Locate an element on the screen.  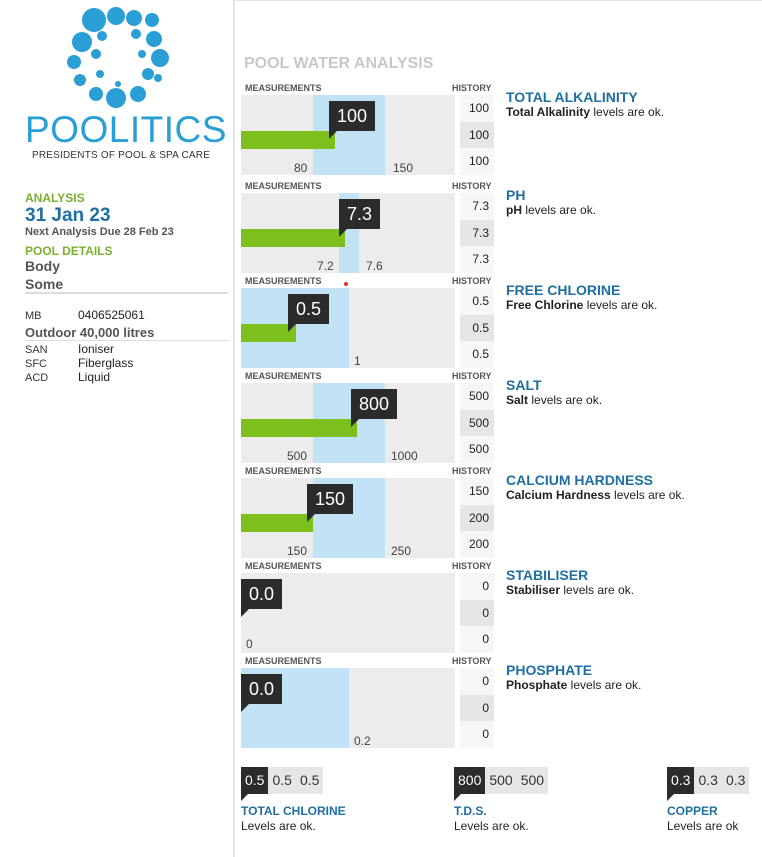
history-value: 0.5 is located at coordinates (477, 301).